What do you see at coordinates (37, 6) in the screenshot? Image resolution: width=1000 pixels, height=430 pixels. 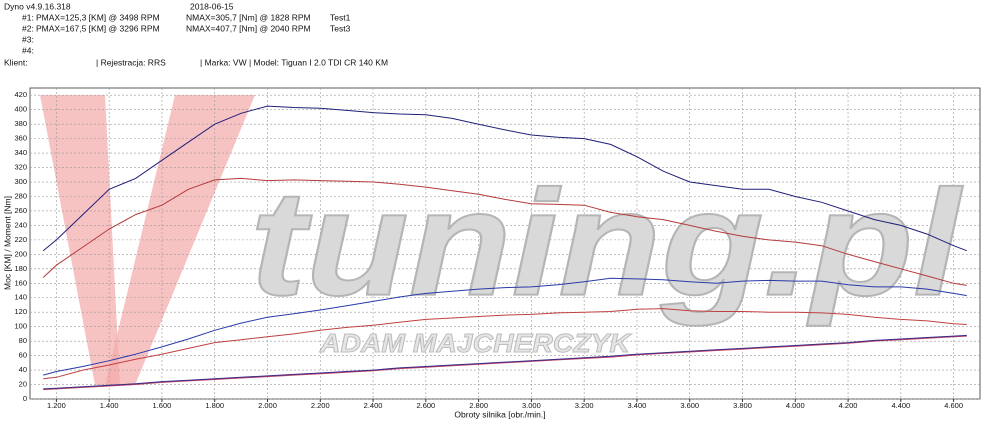 I see `app-version: Dyno v4.9.16.318` at bounding box center [37, 6].